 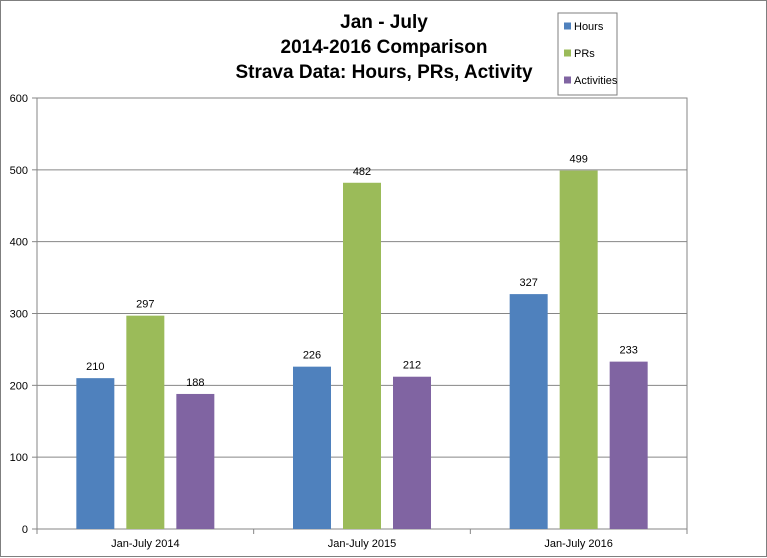 What do you see at coordinates (384, 22) in the screenshot?
I see `chart-title-line-1: Jan - July` at bounding box center [384, 22].